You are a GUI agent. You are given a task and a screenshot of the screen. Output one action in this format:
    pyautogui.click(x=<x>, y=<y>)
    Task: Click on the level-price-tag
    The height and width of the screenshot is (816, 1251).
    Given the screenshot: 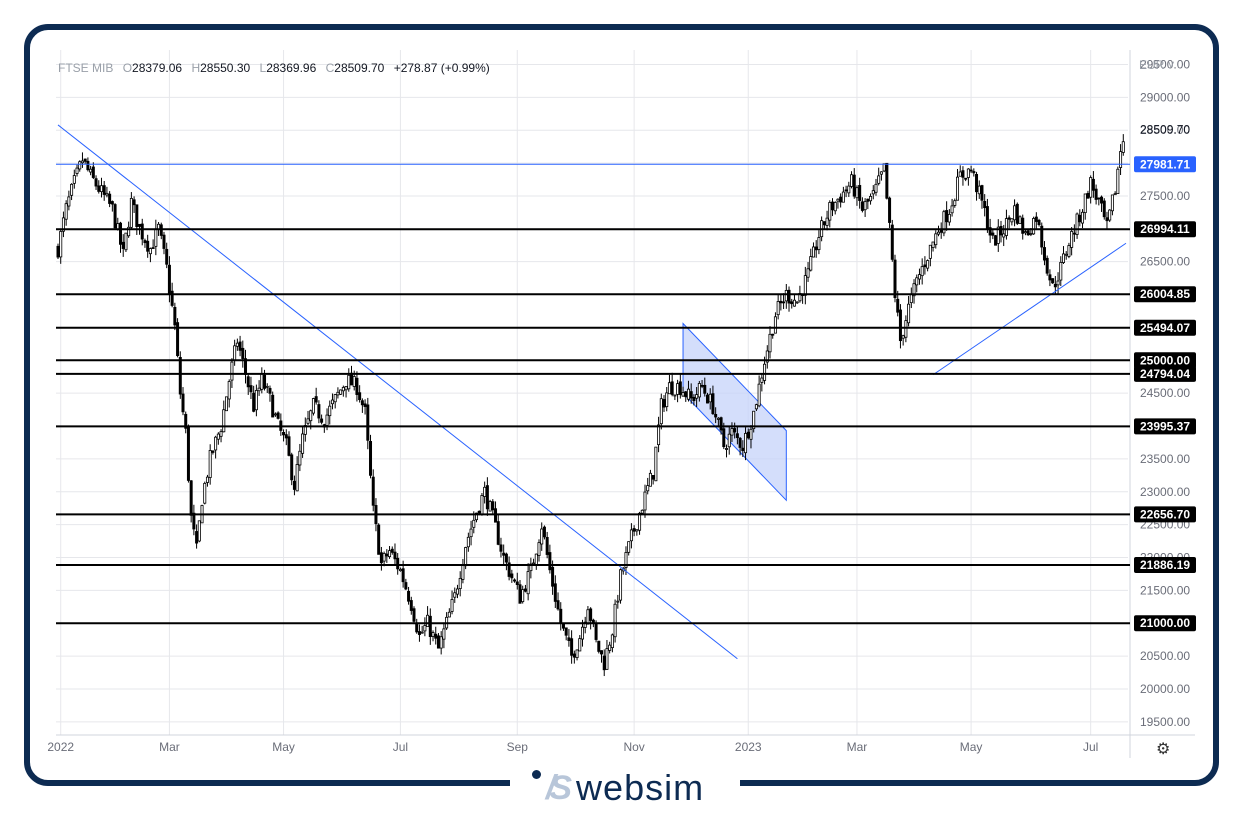 What is the action you would take?
    pyautogui.click(x=1165, y=623)
    